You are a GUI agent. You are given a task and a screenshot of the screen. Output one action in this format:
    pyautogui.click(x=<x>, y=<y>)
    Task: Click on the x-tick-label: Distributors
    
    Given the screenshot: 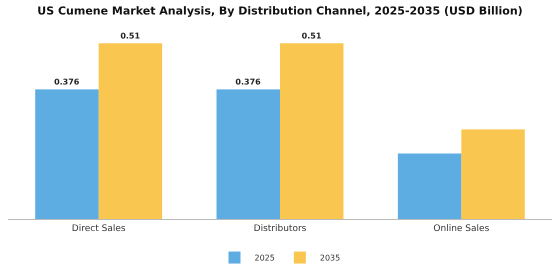 What is the action you would take?
    pyautogui.click(x=280, y=229)
    